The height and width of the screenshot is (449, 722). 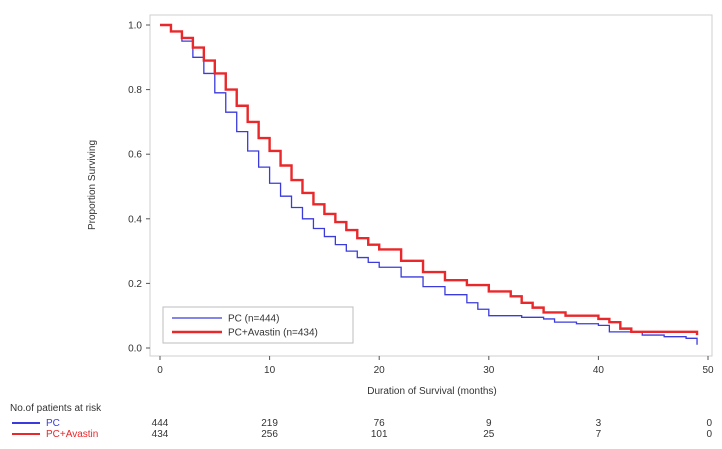 What do you see at coordinates (269, 434) in the screenshot?
I see `risk-count: 256` at bounding box center [269, 434].